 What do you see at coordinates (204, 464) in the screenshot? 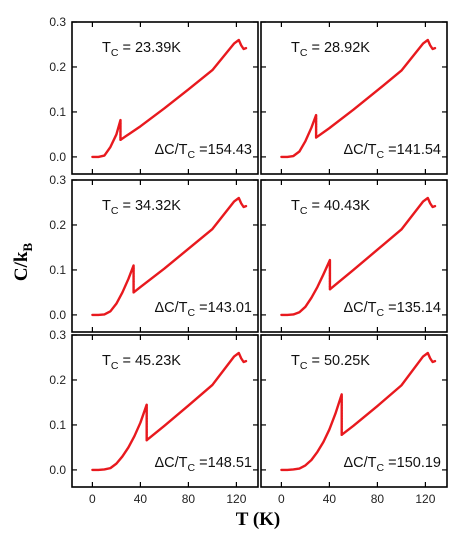
I see `delta-c-ratio-label: ΔC/TC =148.51` at bounding box center [204, 464].